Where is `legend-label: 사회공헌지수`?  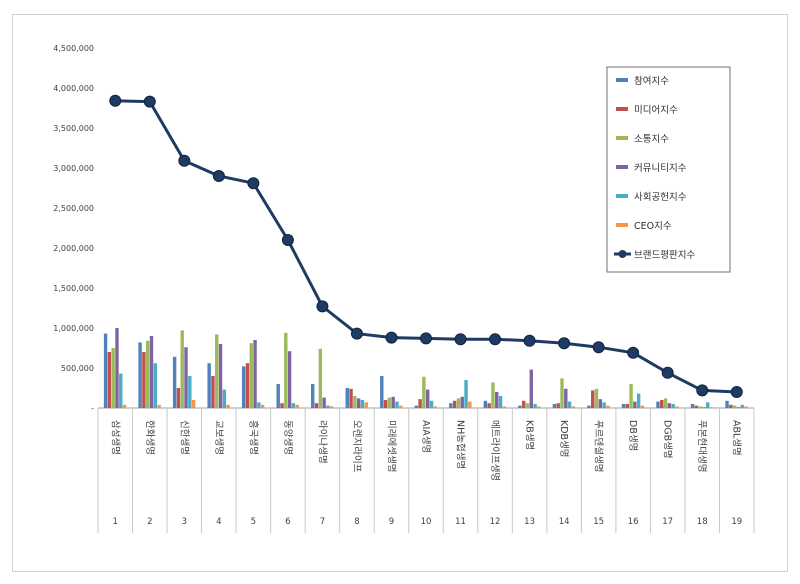 legend-label: 사회공헌지수 is located at coordinates (660, 197).